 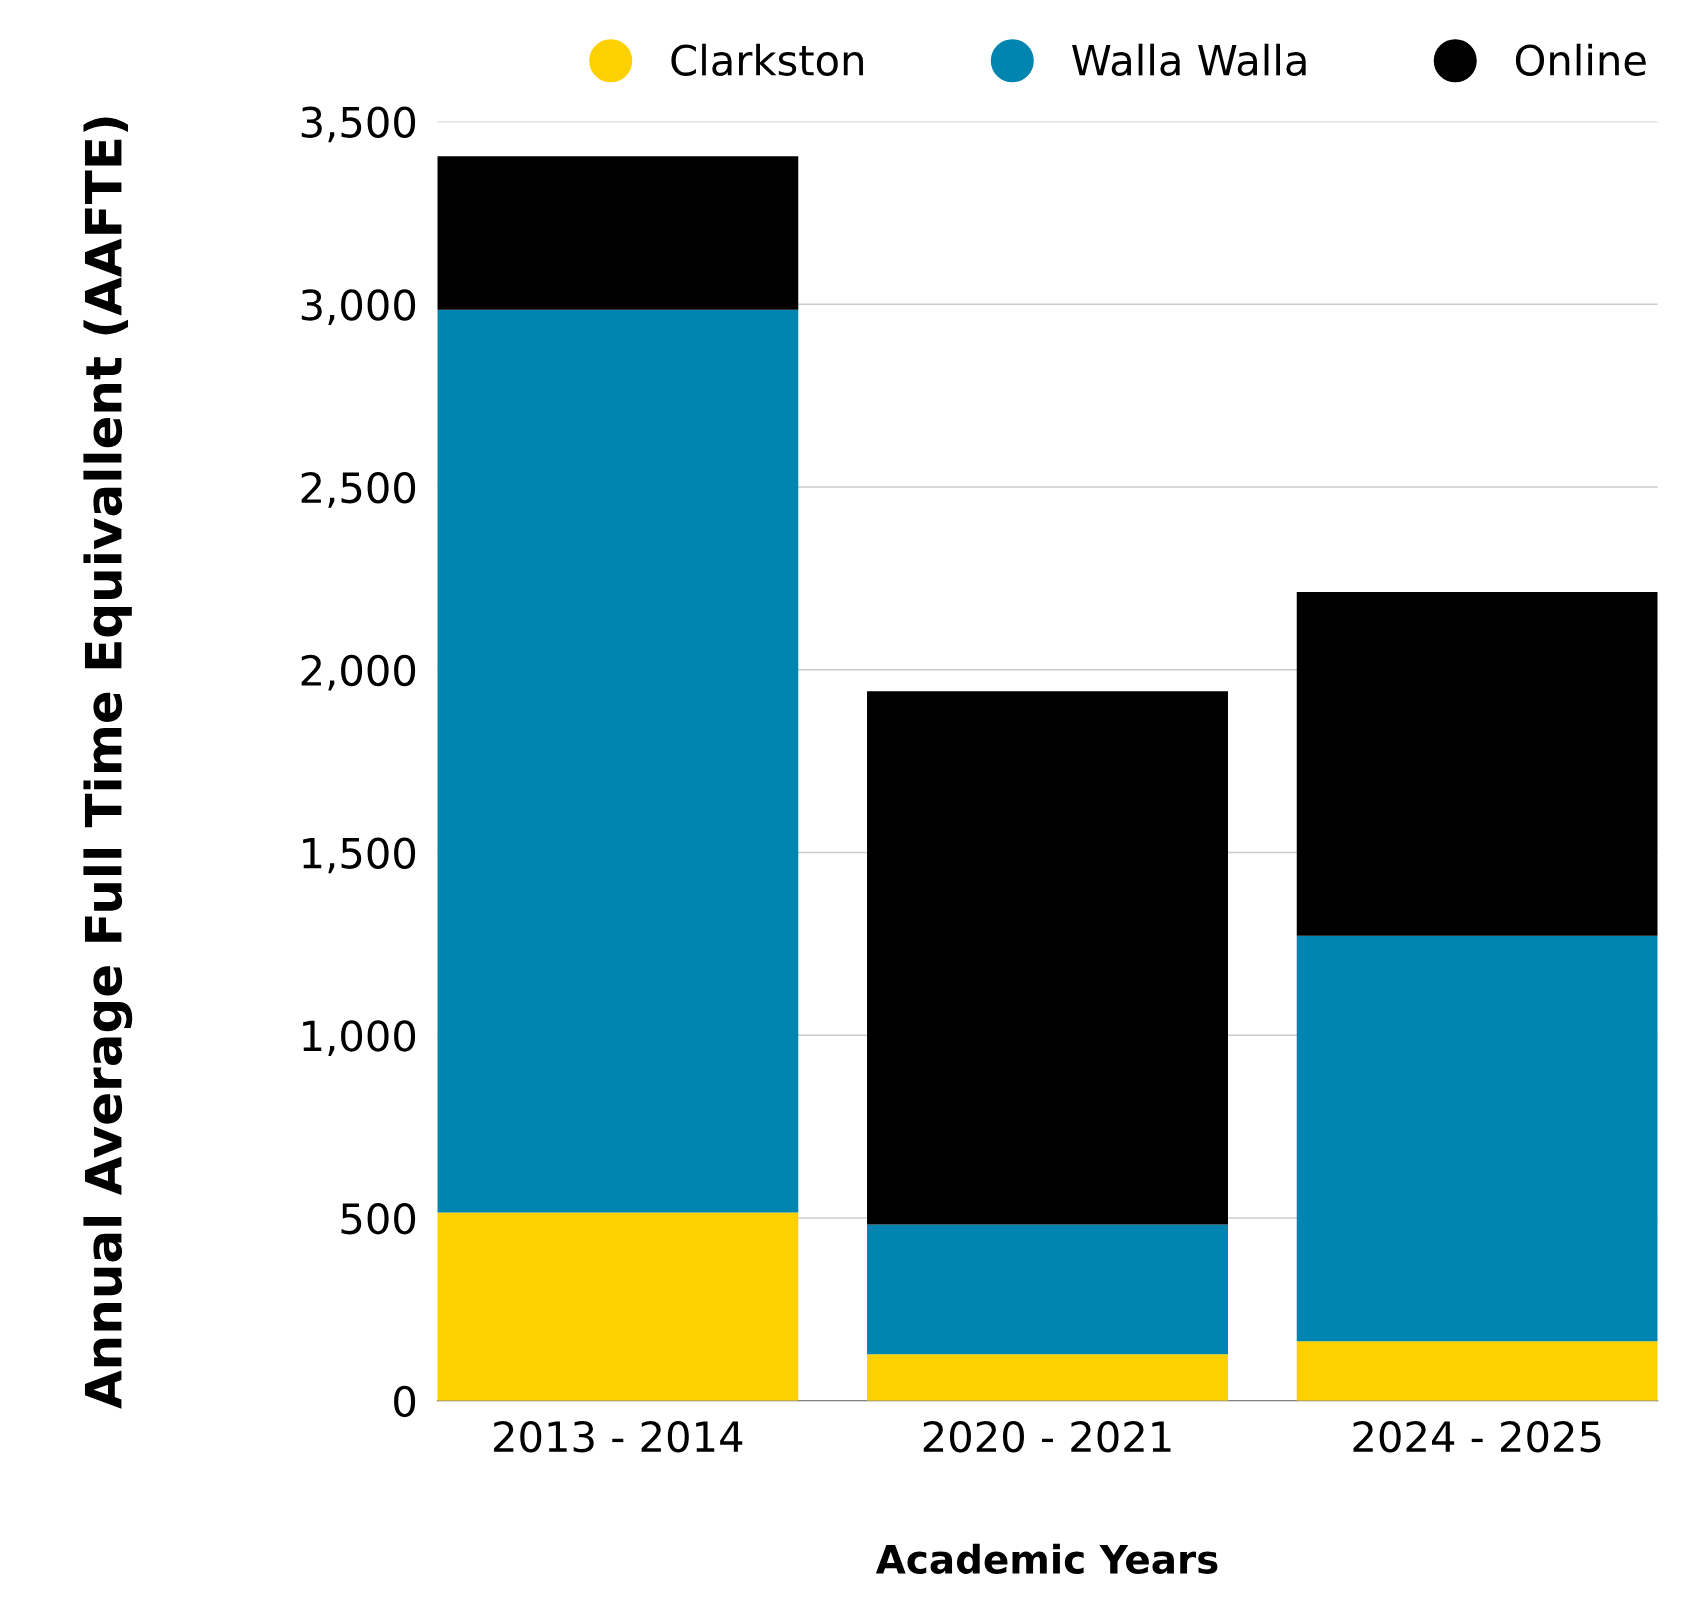 I want to click on legend-label: Clarkston, so click(x=767, y=59).